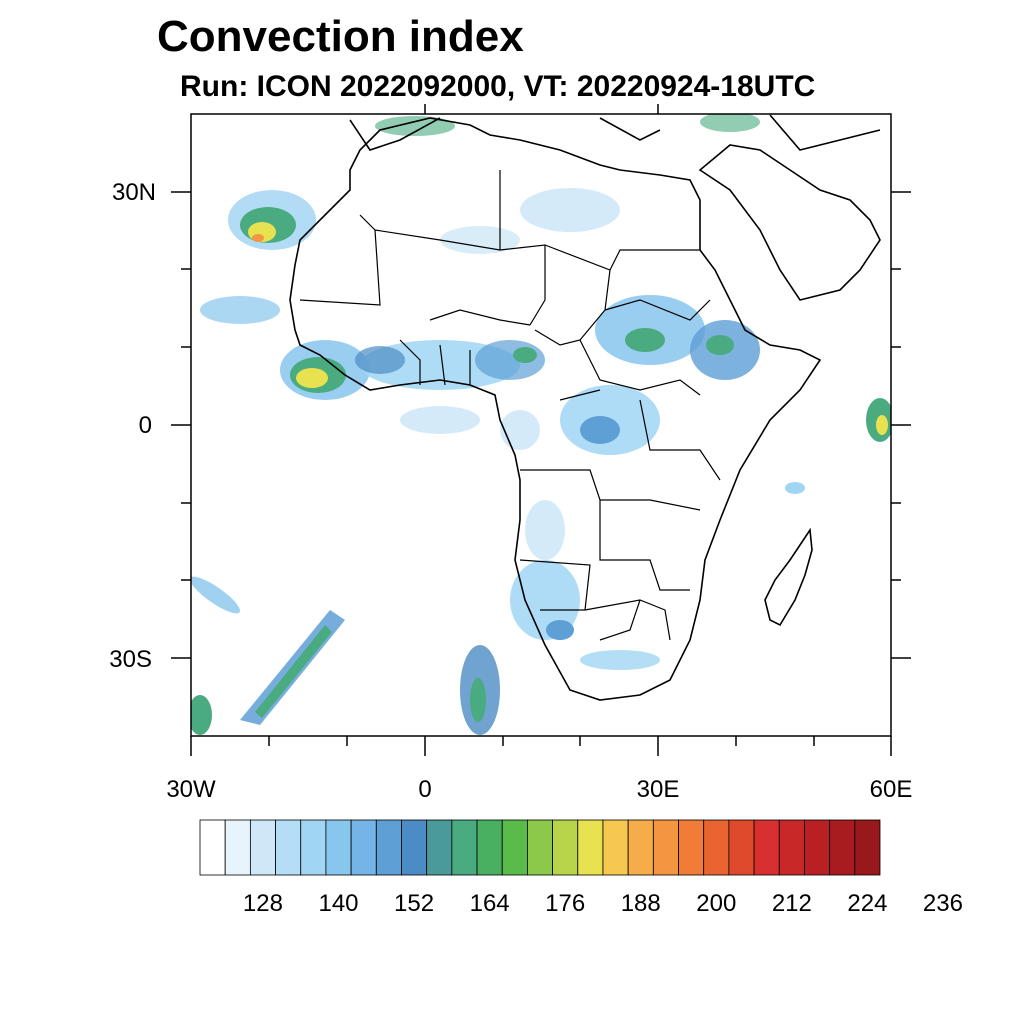  I want to click on arabia-outline, so click(789, 222).